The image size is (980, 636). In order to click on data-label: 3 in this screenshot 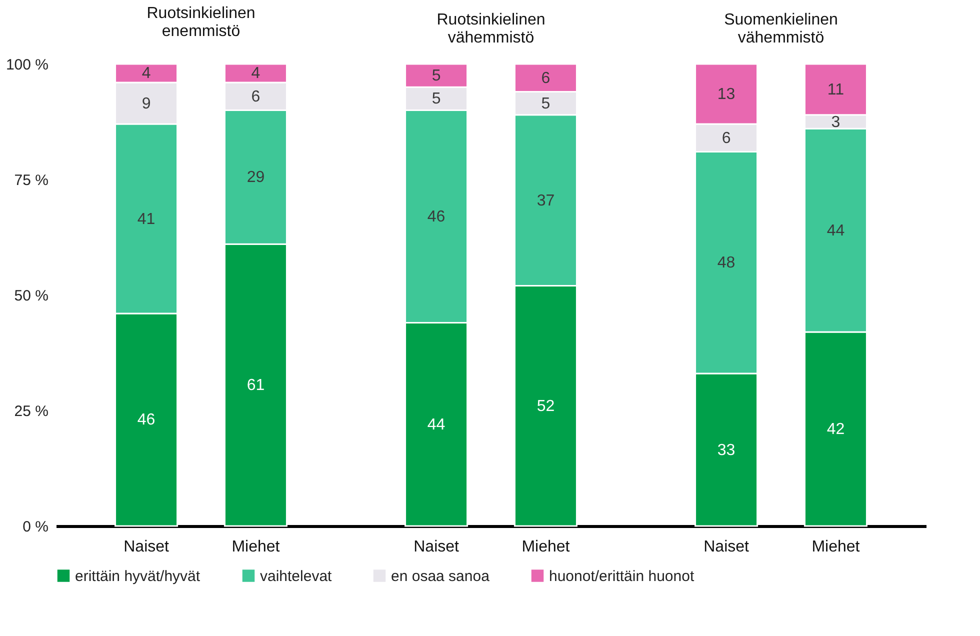, I will do `click(835, 122)`.